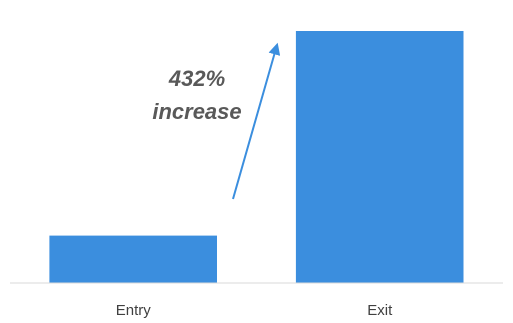 The width and height of the screenshot is (513, 323). I want to click on annotation-label: increase, so click(196, 111).